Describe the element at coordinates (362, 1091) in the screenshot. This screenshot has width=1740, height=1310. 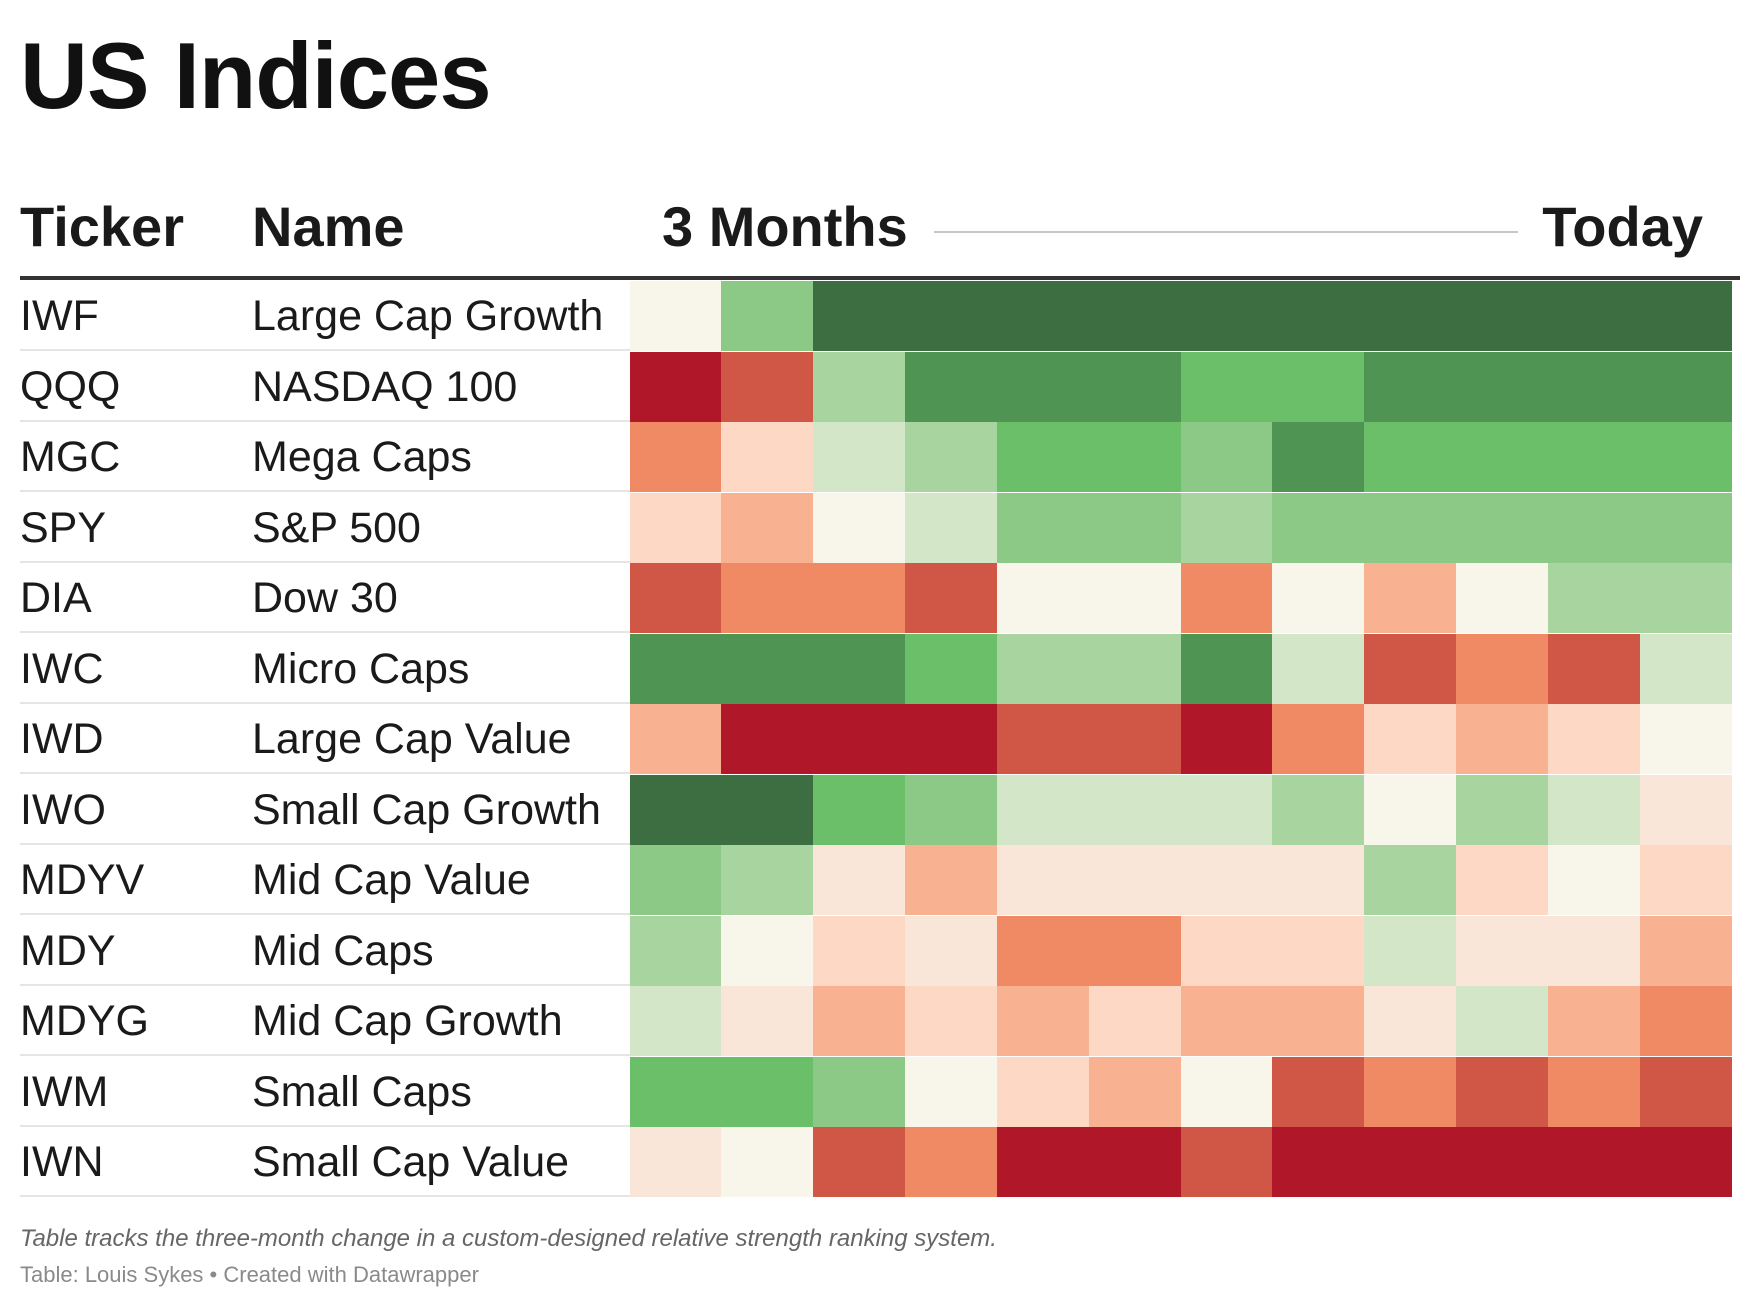
I see `name-cell: Small Caps` at that location.